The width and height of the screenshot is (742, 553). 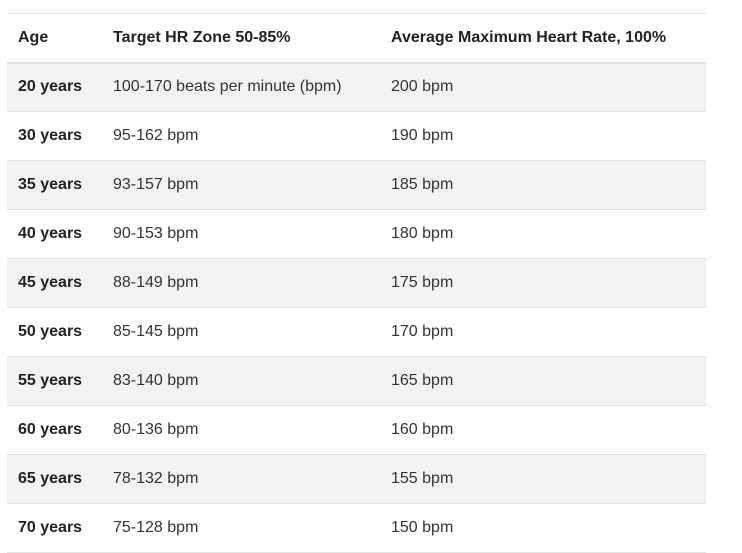 What do you see at coordinates (156, 233) in the screenshot?
I see `target-zone-cell: 90-153 bpm` at bounding box center [156, 233].